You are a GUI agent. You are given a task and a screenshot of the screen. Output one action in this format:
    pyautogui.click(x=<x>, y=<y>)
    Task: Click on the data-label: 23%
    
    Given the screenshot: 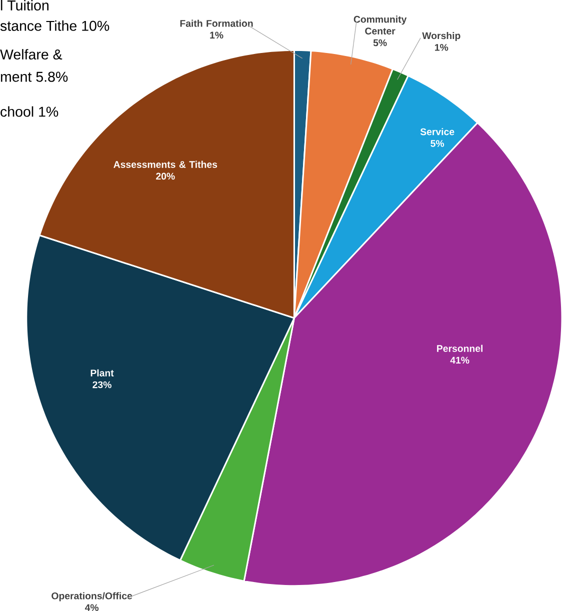 What is the action you would take?
    pyautogui.click(x=102, y=384)
    